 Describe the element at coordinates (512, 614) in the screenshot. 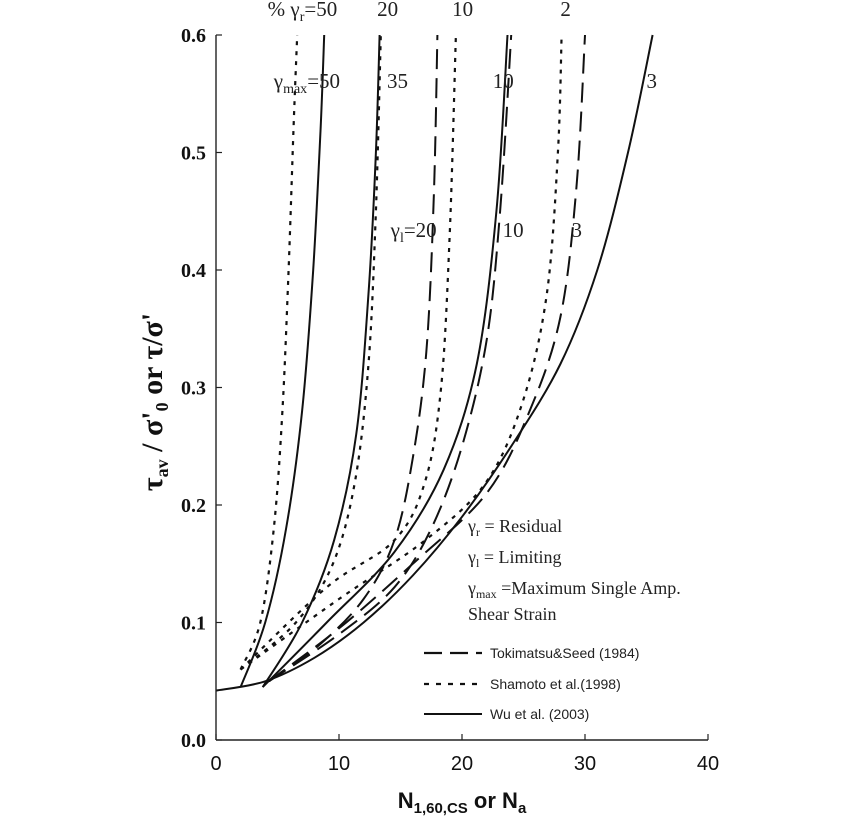

I see `definition-shear-strain: Shear Strain` at that location.